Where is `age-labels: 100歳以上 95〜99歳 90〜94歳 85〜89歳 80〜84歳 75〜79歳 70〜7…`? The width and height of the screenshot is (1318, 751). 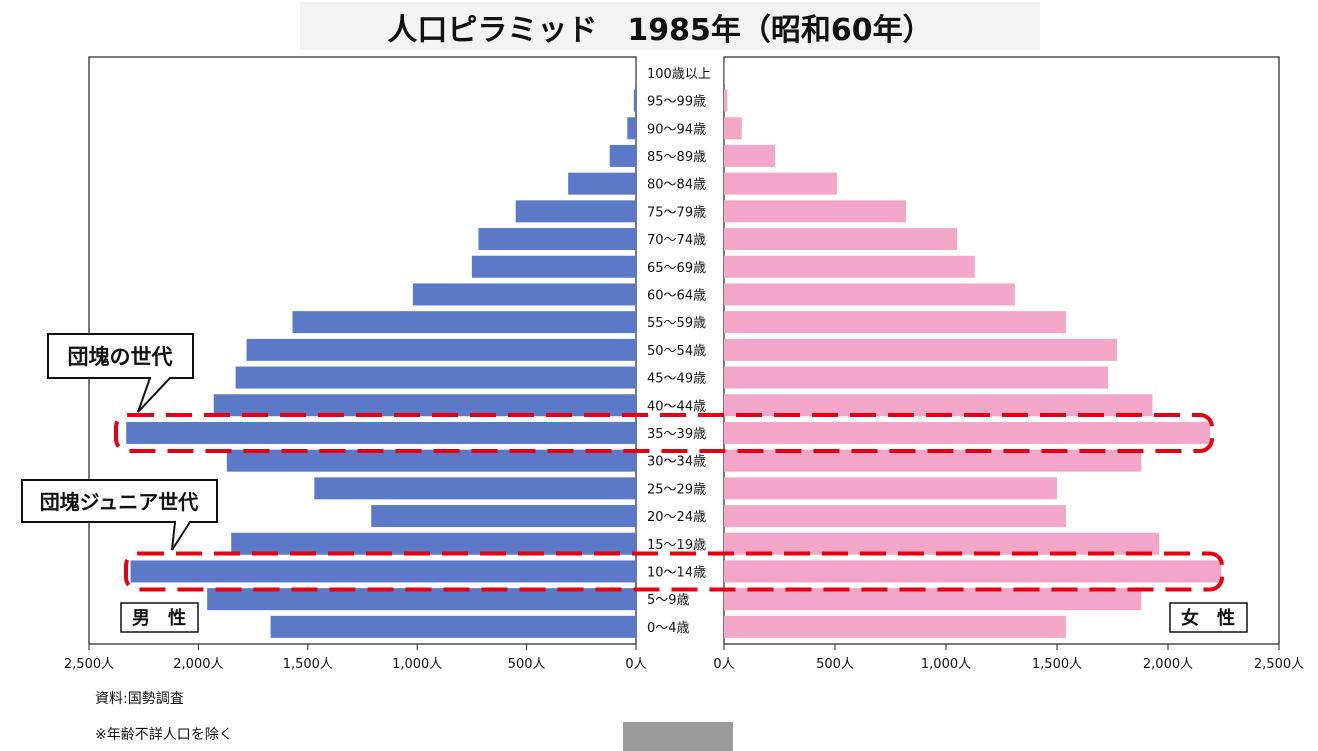 age-labels: 100歳以上 95〜99歳 90〜94歳 85〜89歳 80〜84歳 75〜79歳 70〜7… is located at coordinates (679, 351).